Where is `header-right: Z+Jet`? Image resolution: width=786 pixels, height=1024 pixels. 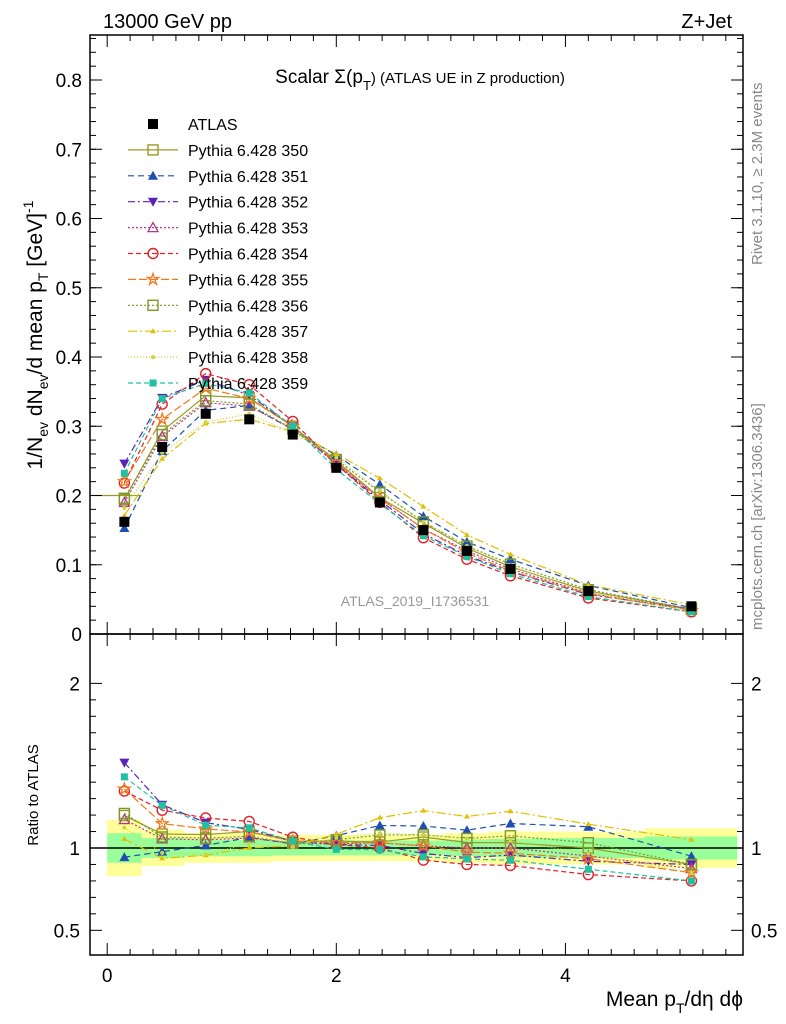 header-right: Z+Jet is located at coordinates (706, 22).